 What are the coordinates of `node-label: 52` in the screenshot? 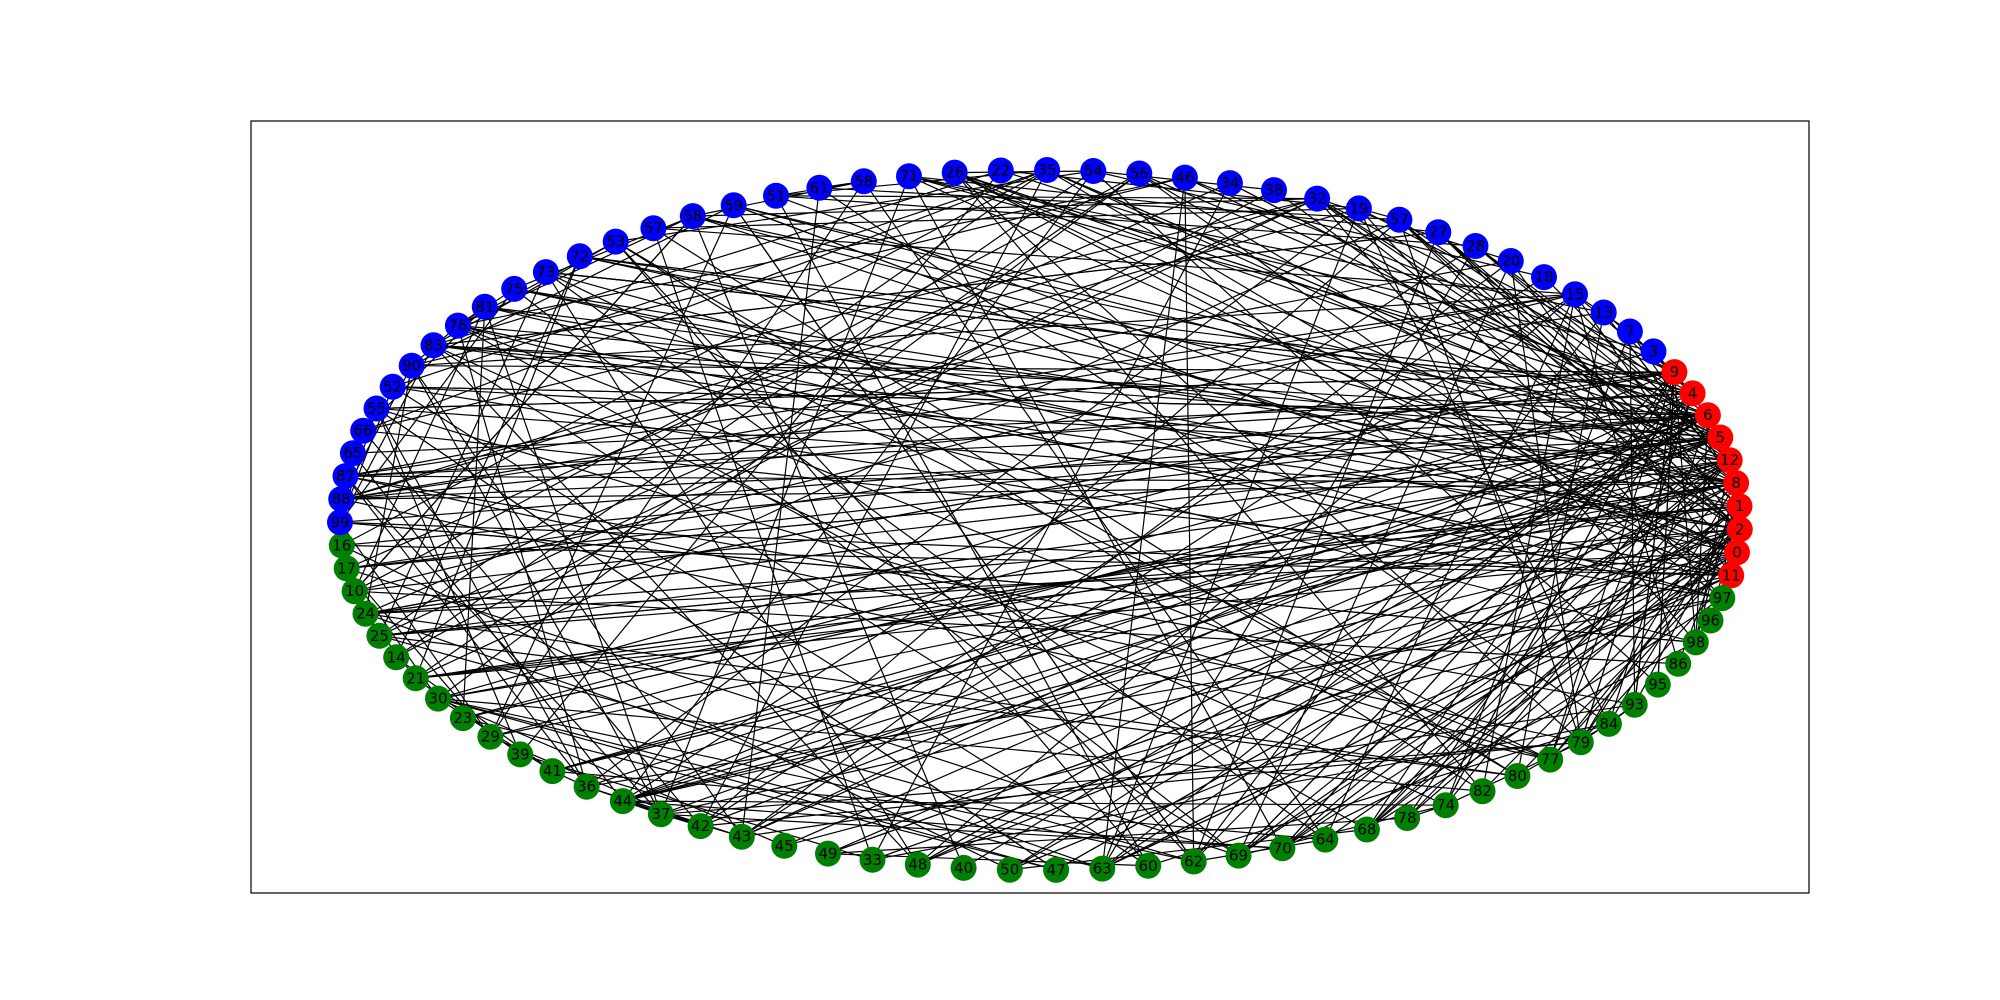 It's located at (392, 387).